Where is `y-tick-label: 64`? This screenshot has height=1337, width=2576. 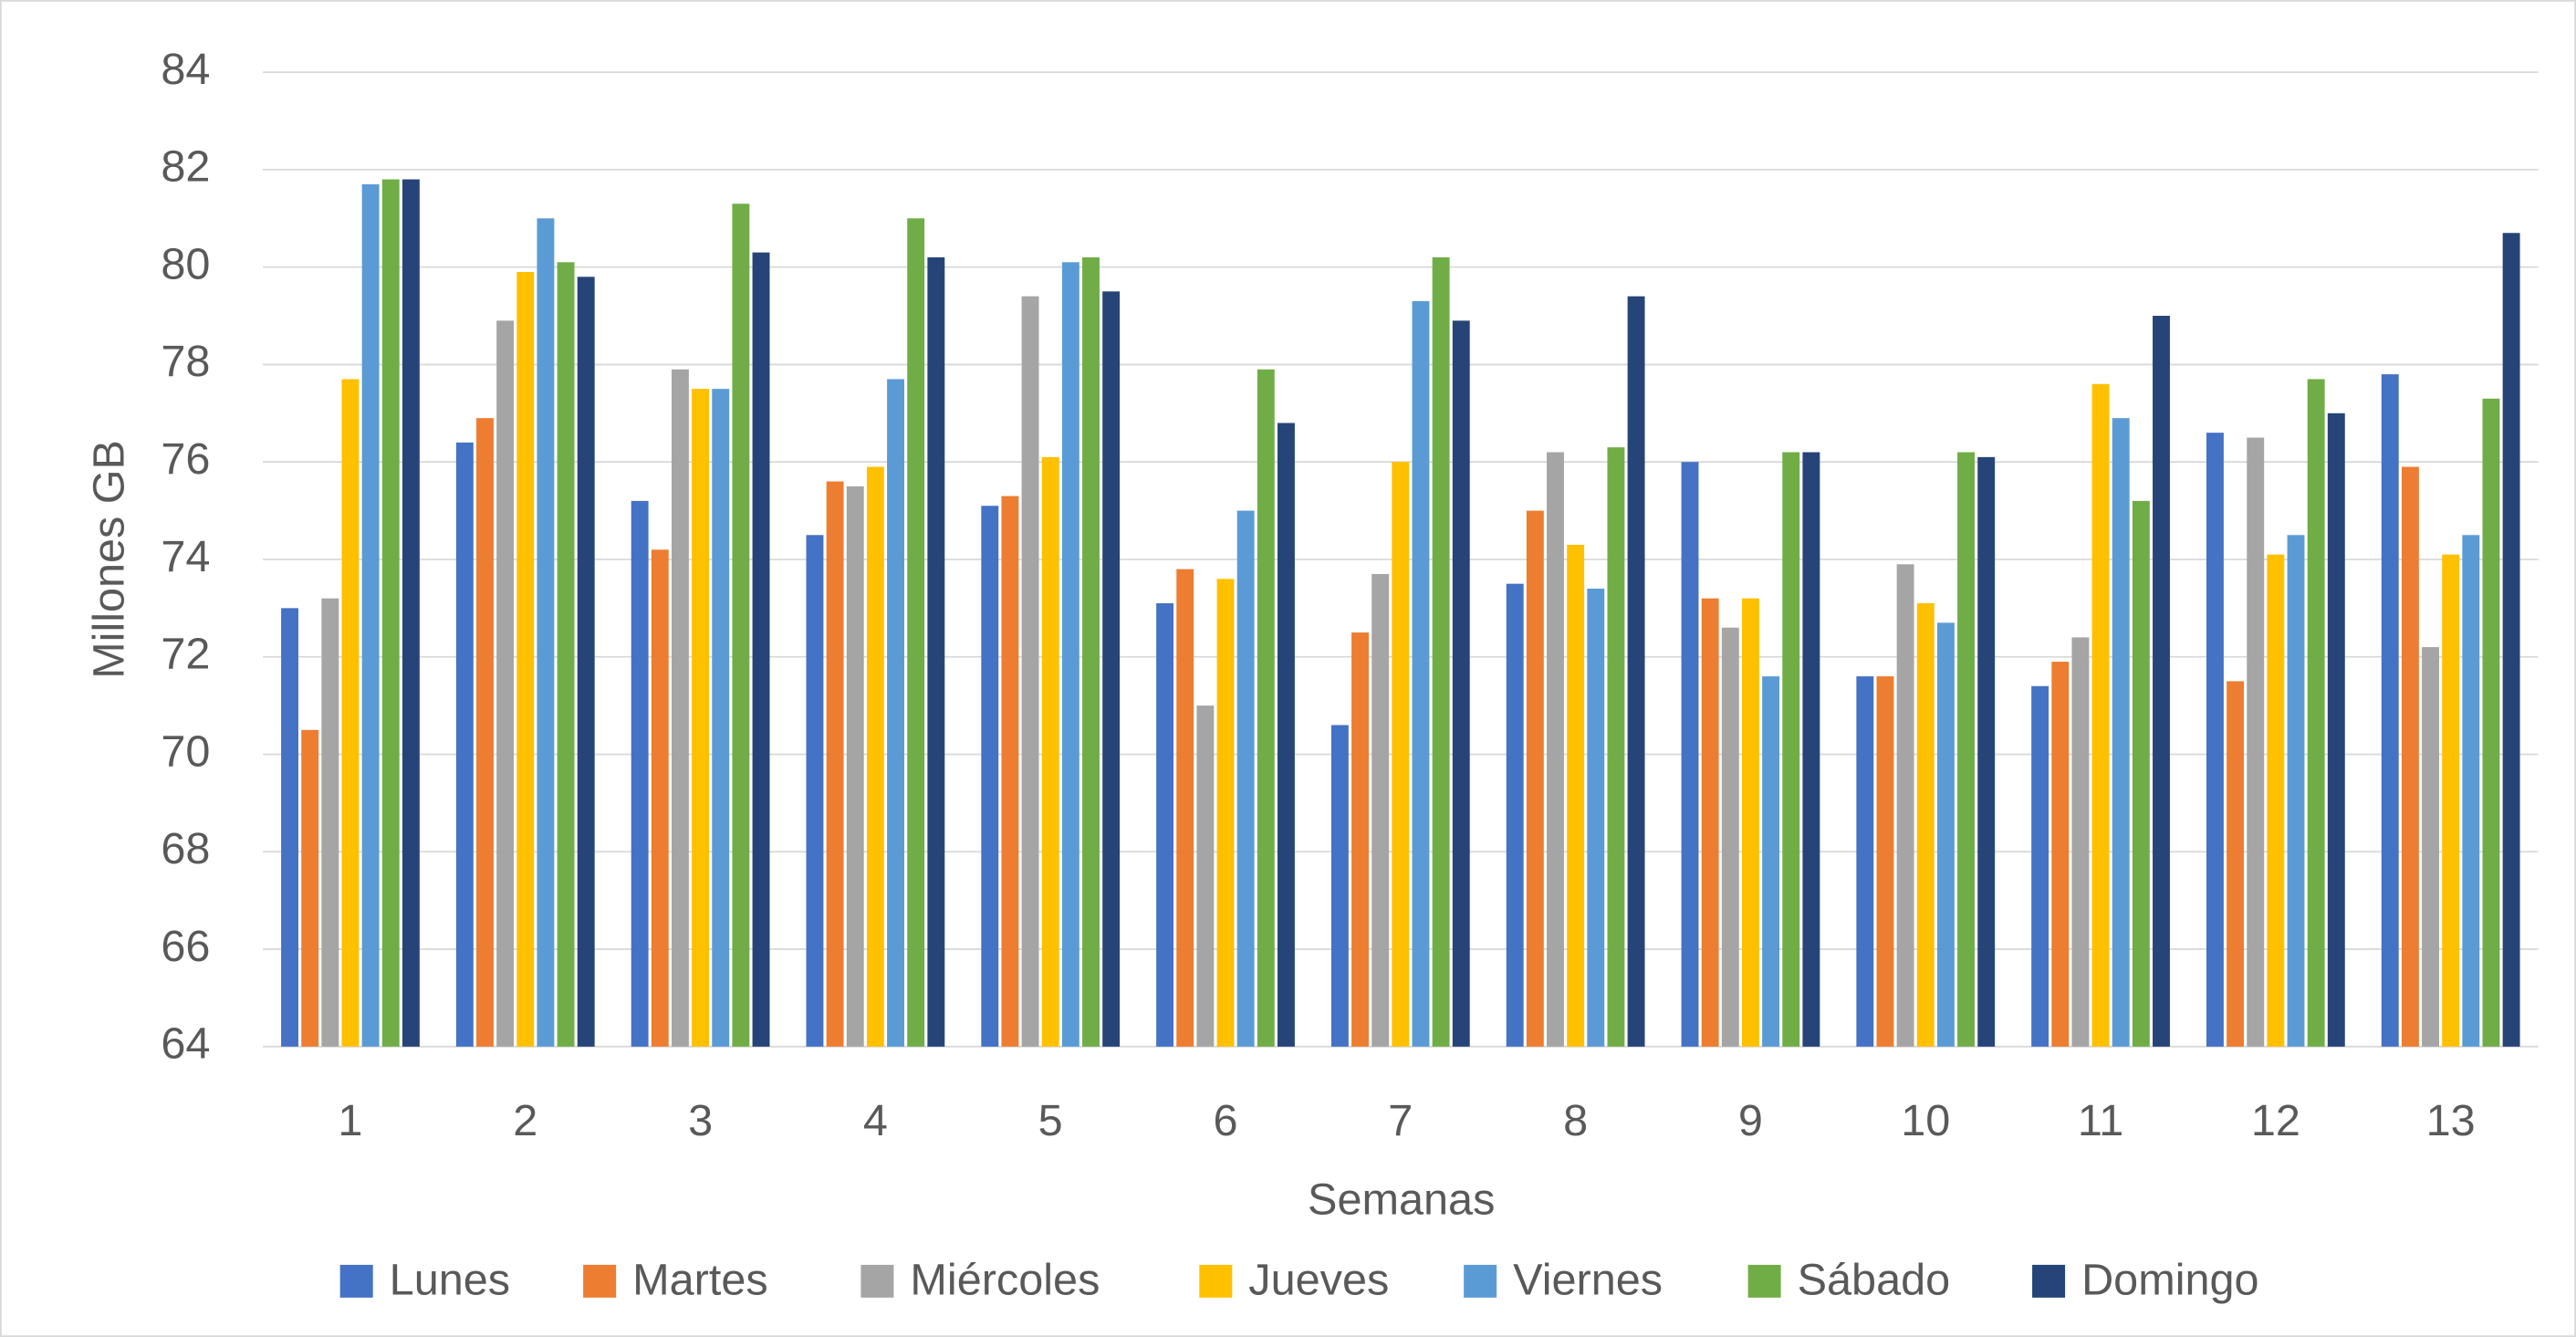 y-tick-label: 64 is located at coordinates (185, 1044).